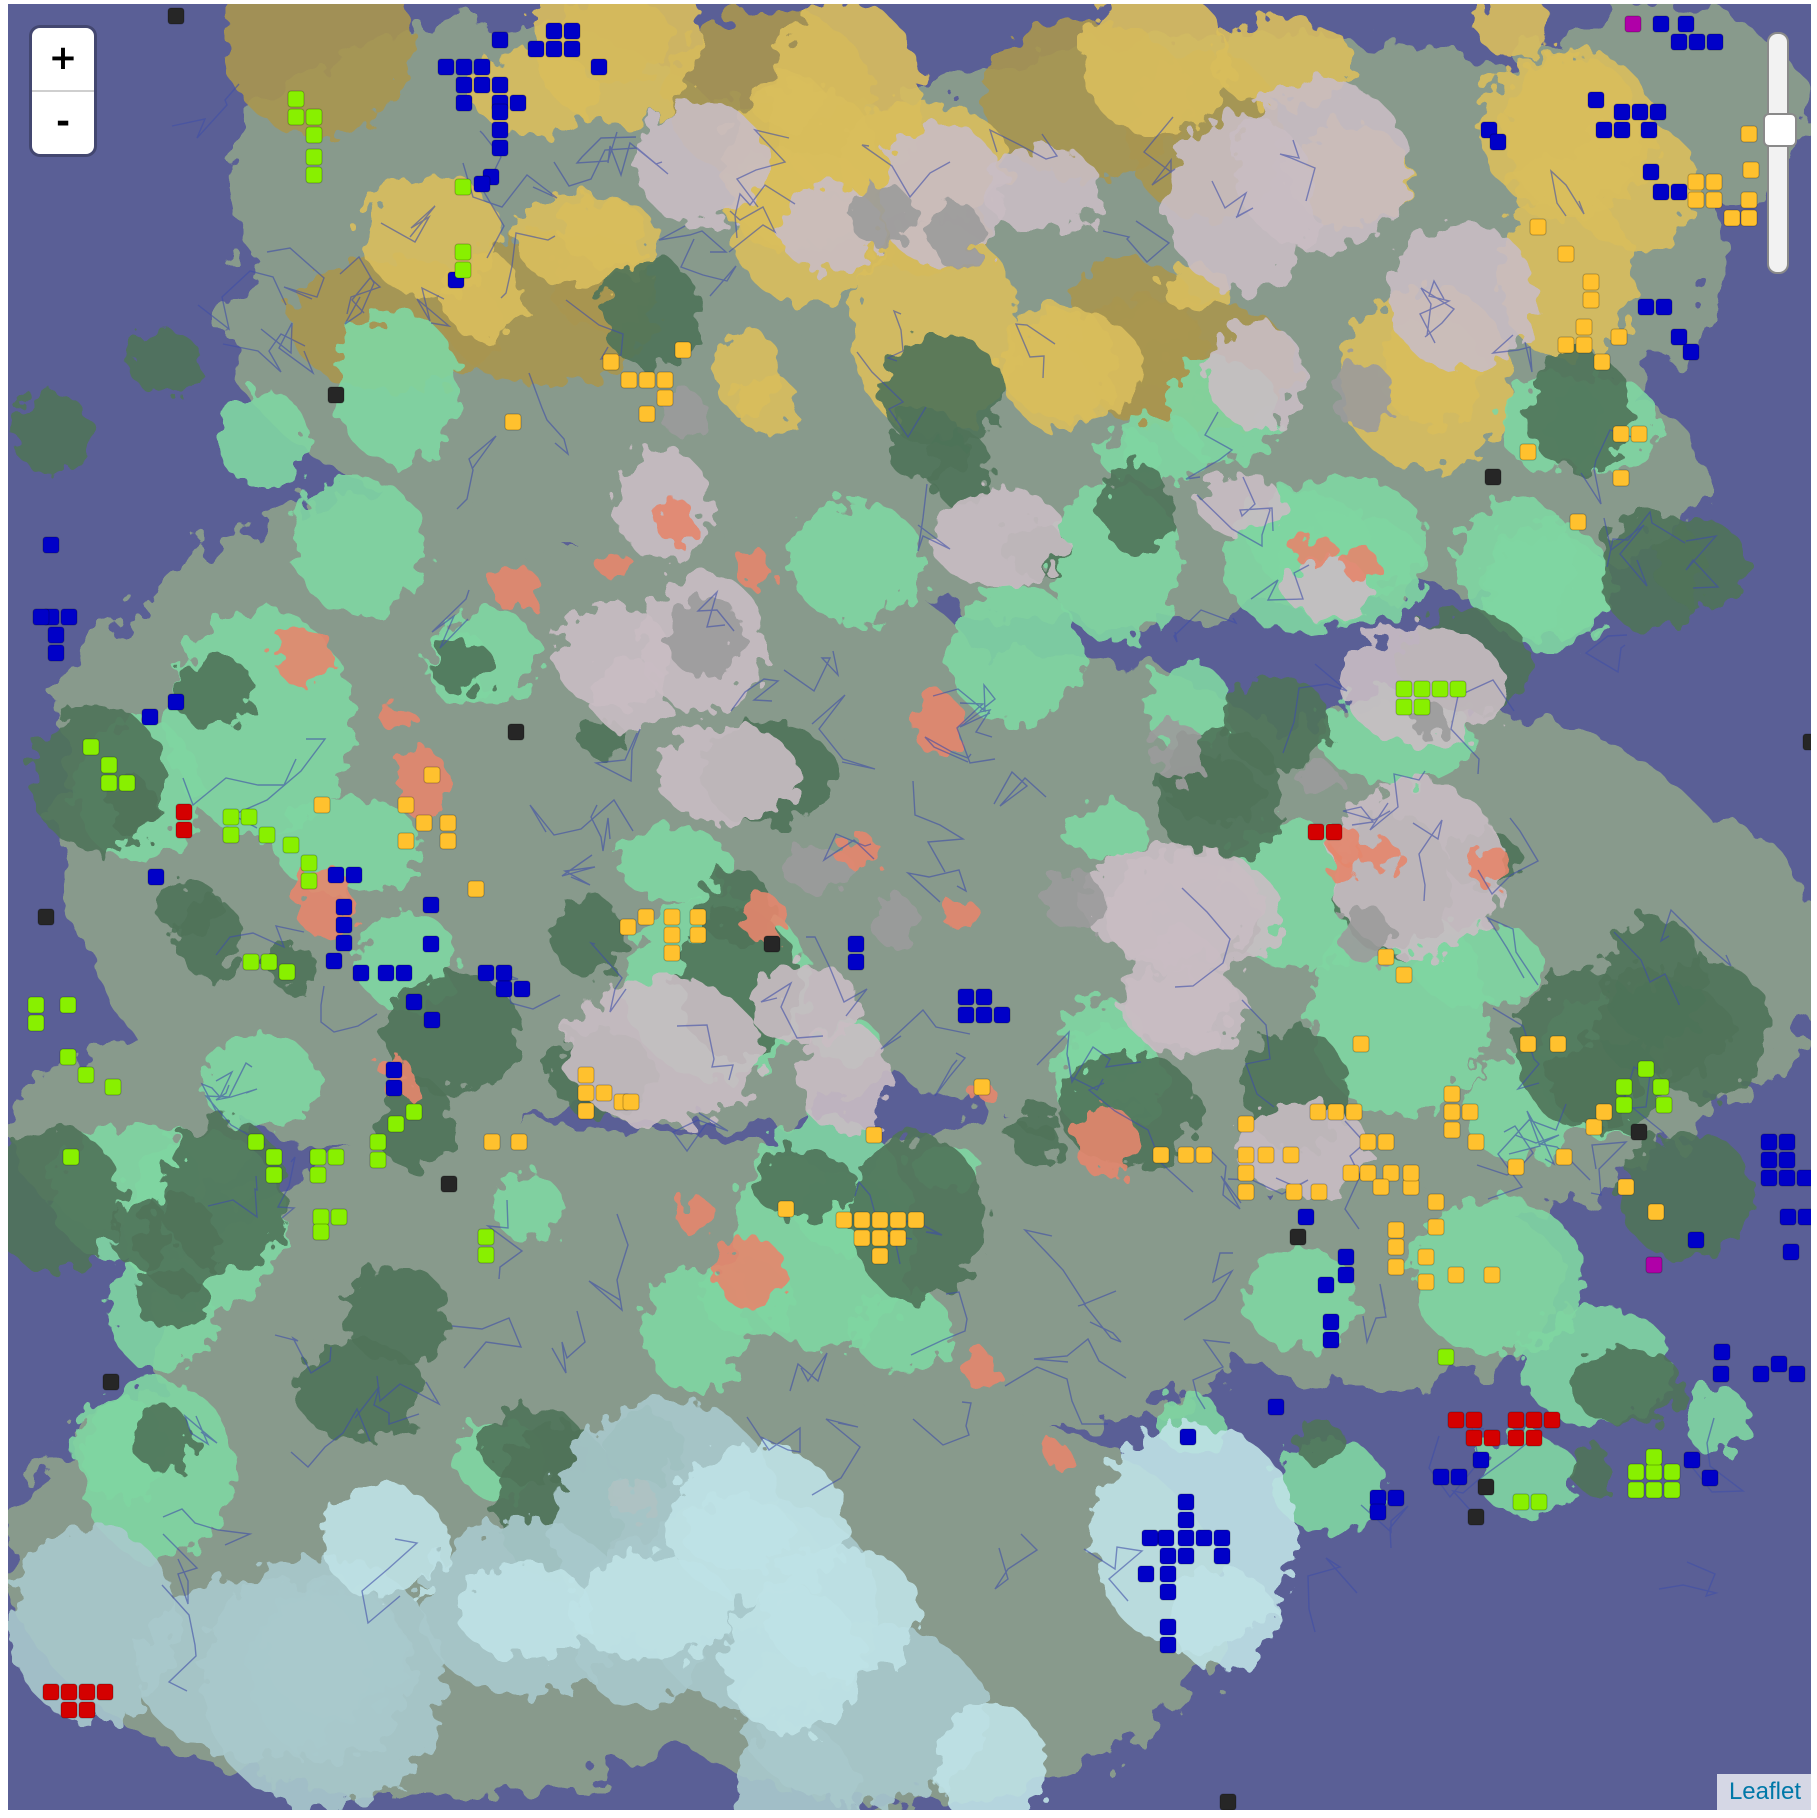 The image size is (1817, 1818). I want to click on zoom-in-button: +, so click(63, 58).